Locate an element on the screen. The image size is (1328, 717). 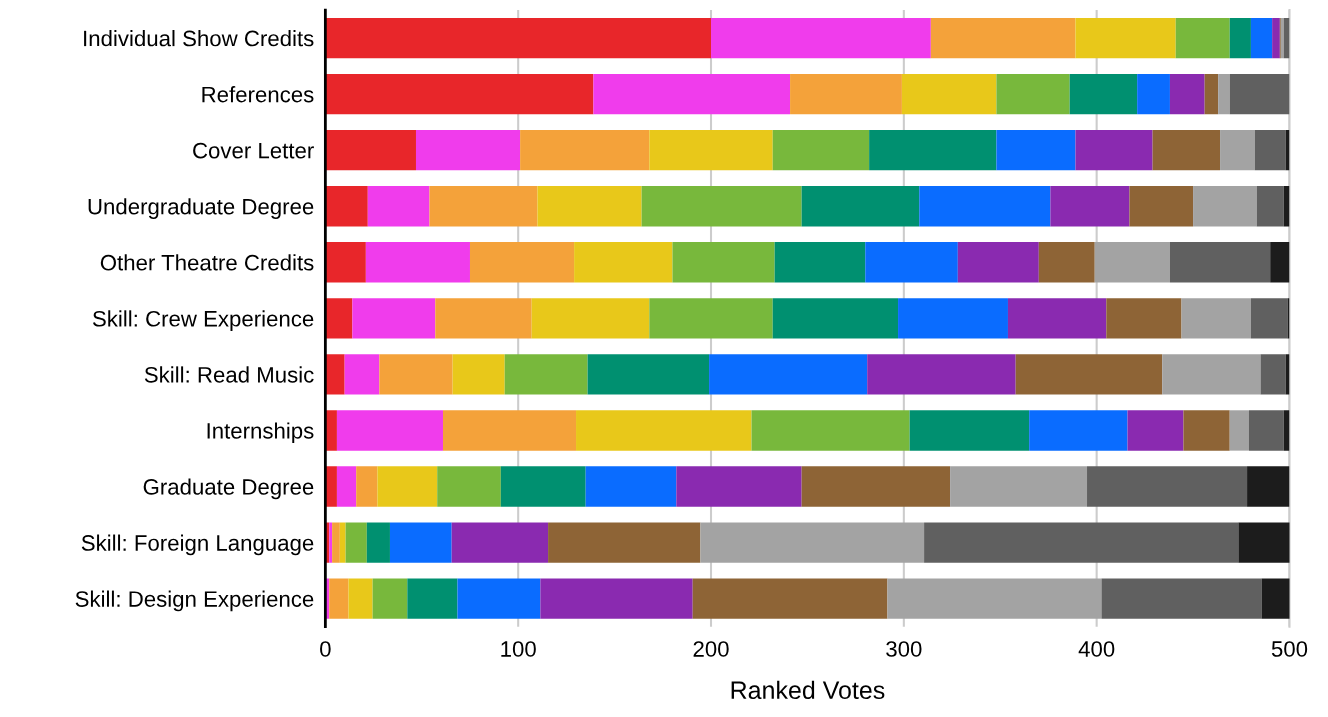
x-tick-label: 100 is located at coordinates (518, 649).